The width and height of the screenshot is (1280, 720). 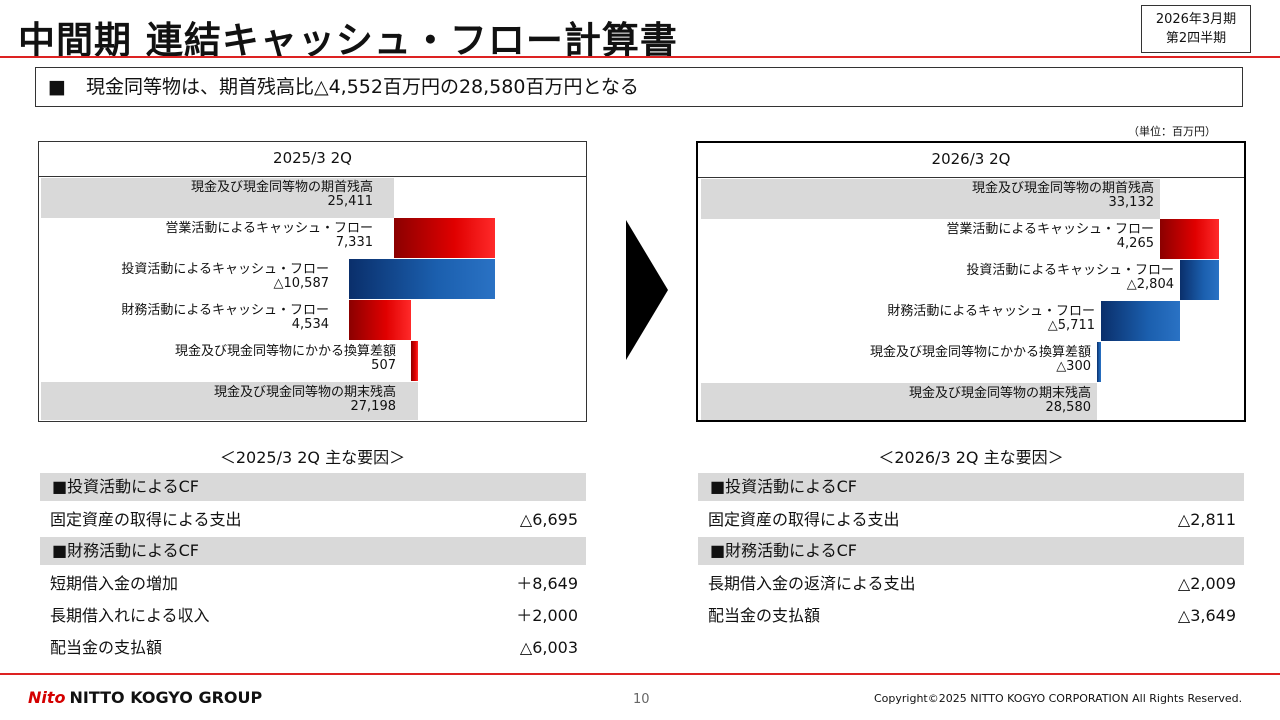 I want to click on period-line-2: 第2四半期, so click(x=1196, y=38).